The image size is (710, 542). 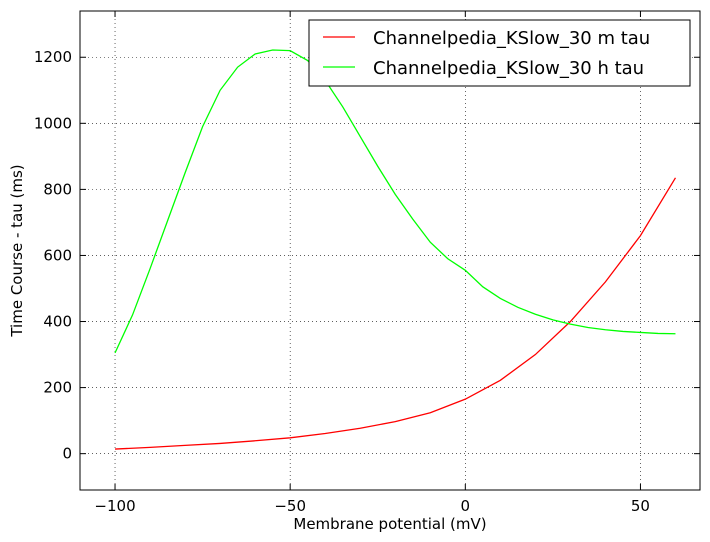 I want to click on x-tick-label: 0, so click(x=466, y=506).